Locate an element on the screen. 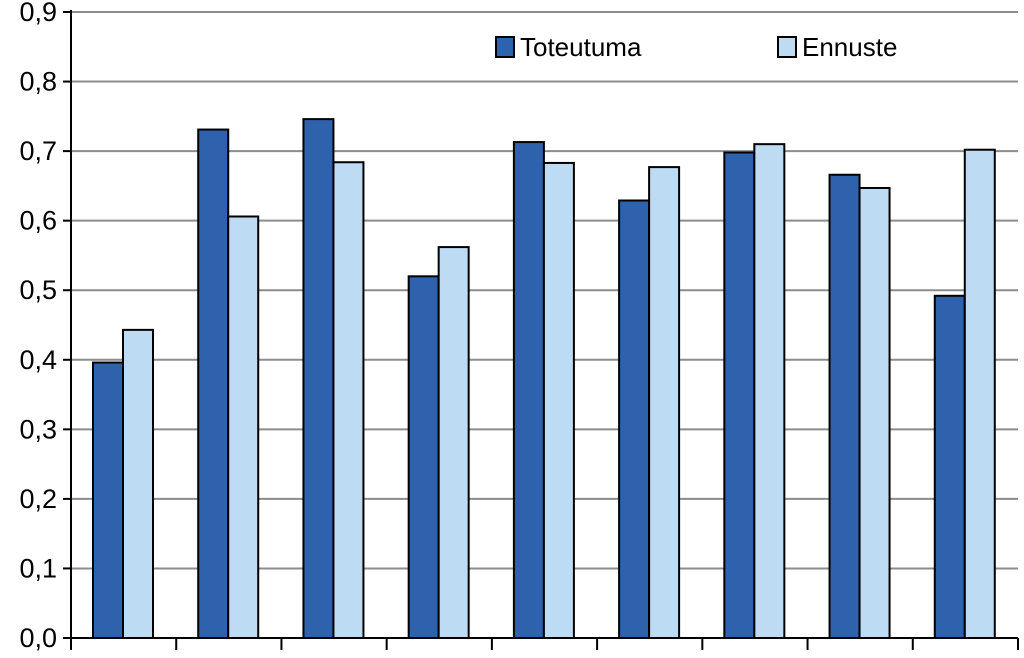 The height and width of the screenshot is (658, 1024). y-tick-label: 0,5 is located at coordinates (38, 290).